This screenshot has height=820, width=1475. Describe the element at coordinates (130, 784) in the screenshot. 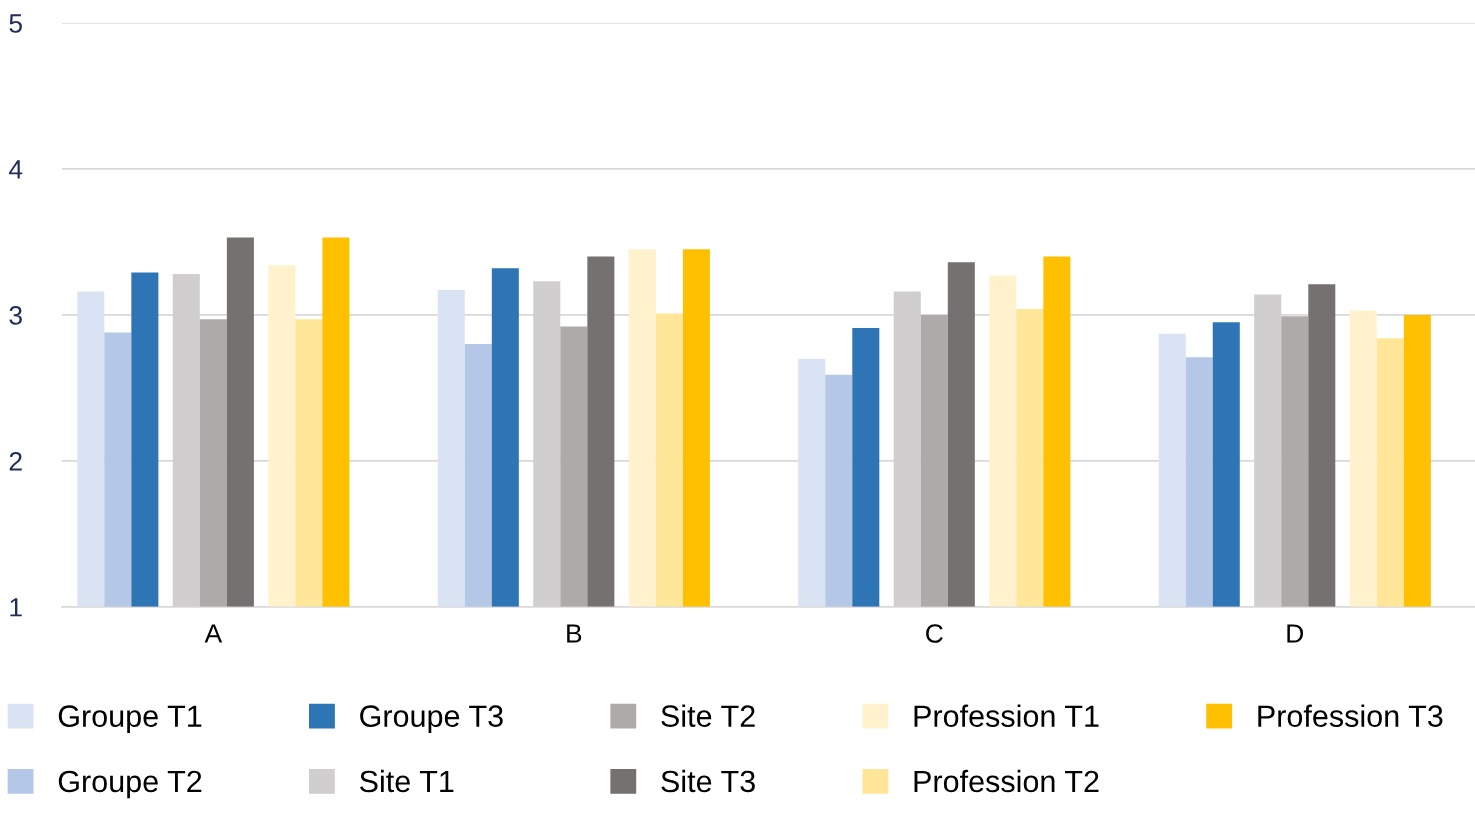

I see `legend-label: Groupe T2` at that location.